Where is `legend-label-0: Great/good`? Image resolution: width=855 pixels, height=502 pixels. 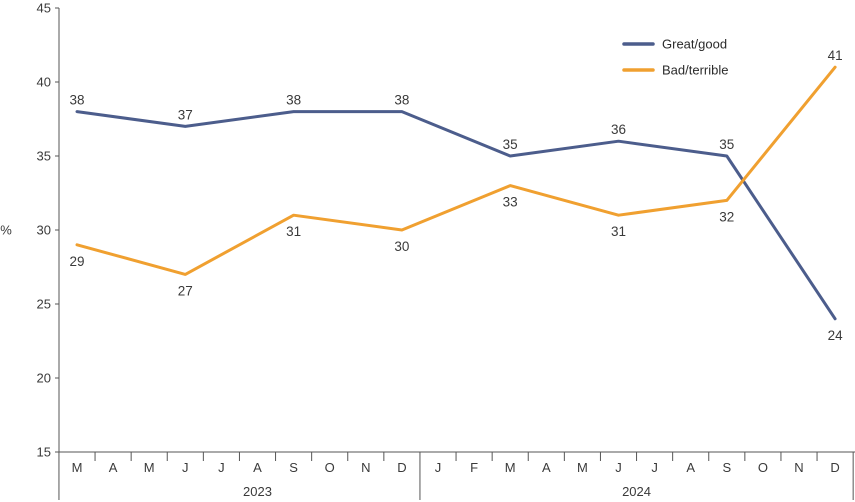
legend-label-0: Great/good is located at coordinates (694, 44).